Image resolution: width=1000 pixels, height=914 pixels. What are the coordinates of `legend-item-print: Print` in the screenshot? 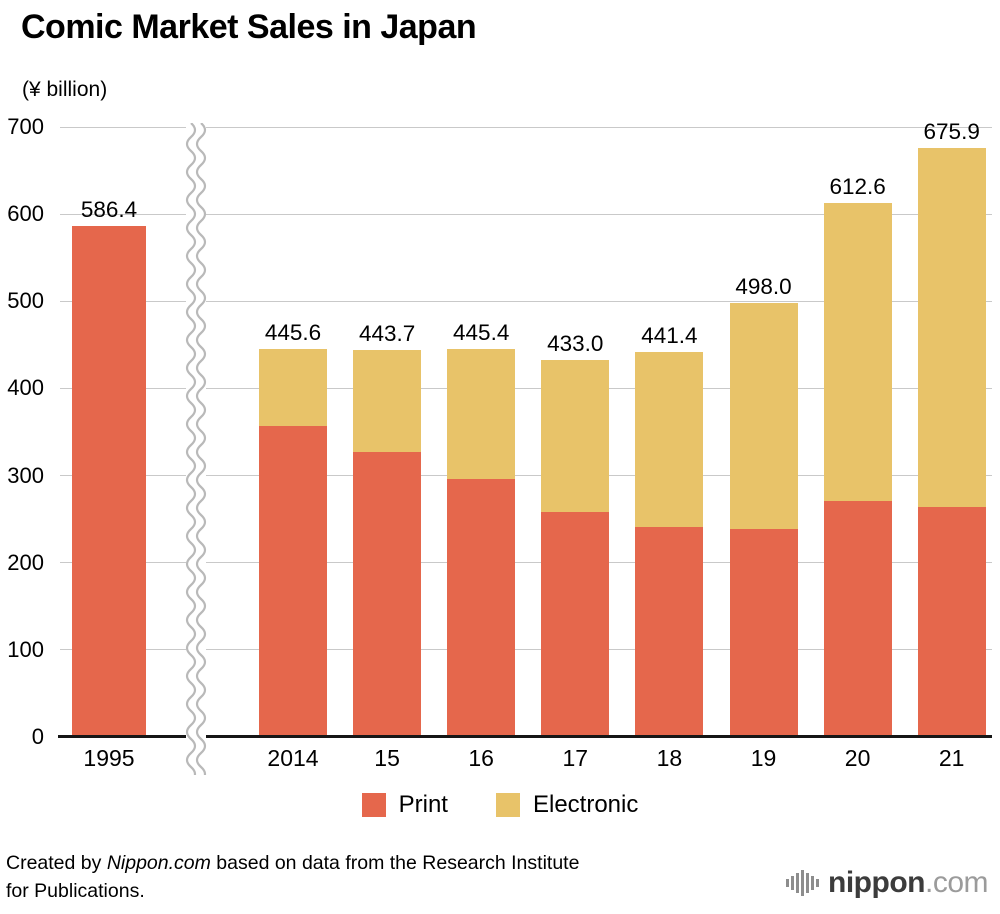 It's located at (404, 805).